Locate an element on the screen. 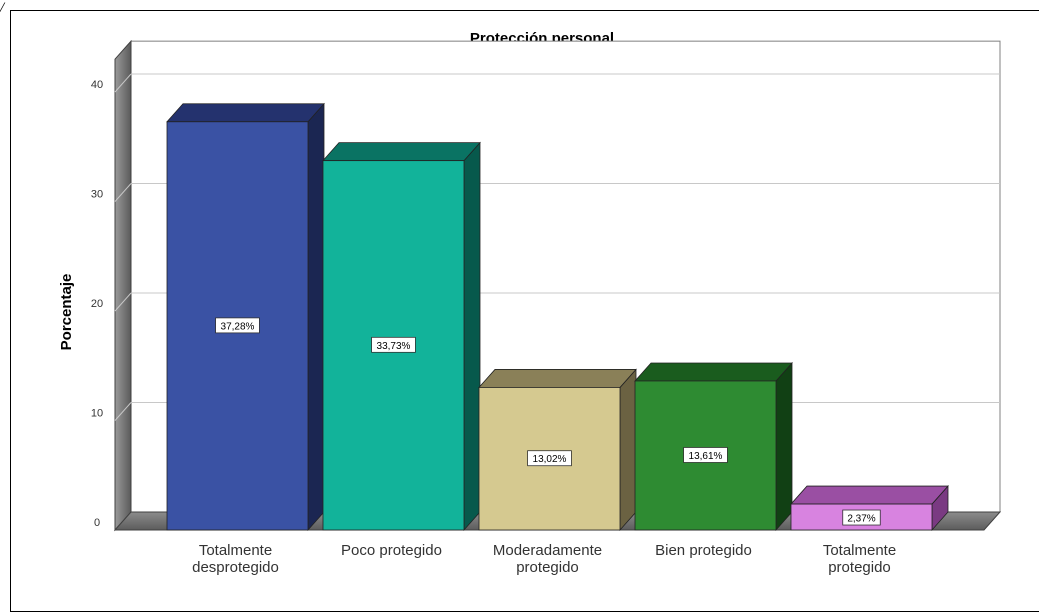 This screenshot has height=612, width=1039. x-tick-label: Moderadamente is located at coordinates (547, 550).